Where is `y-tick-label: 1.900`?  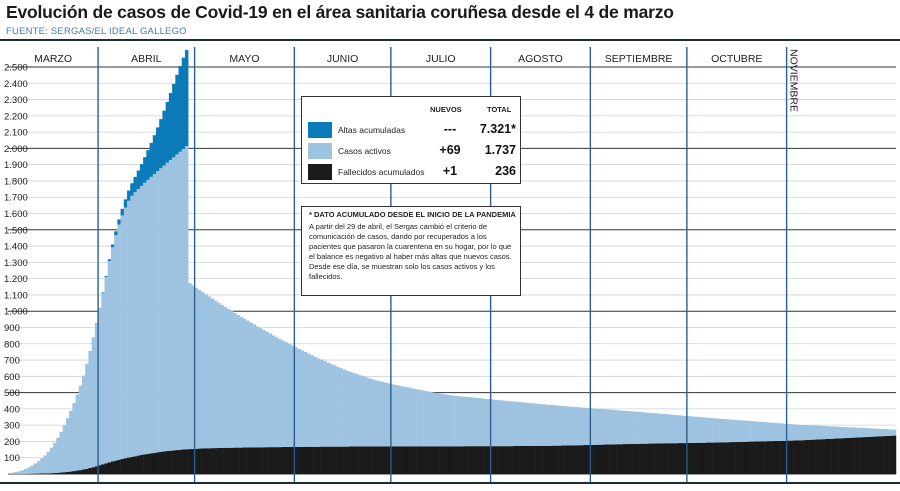 y-tick-label: 1.900 is located at coordinates (16, 165).